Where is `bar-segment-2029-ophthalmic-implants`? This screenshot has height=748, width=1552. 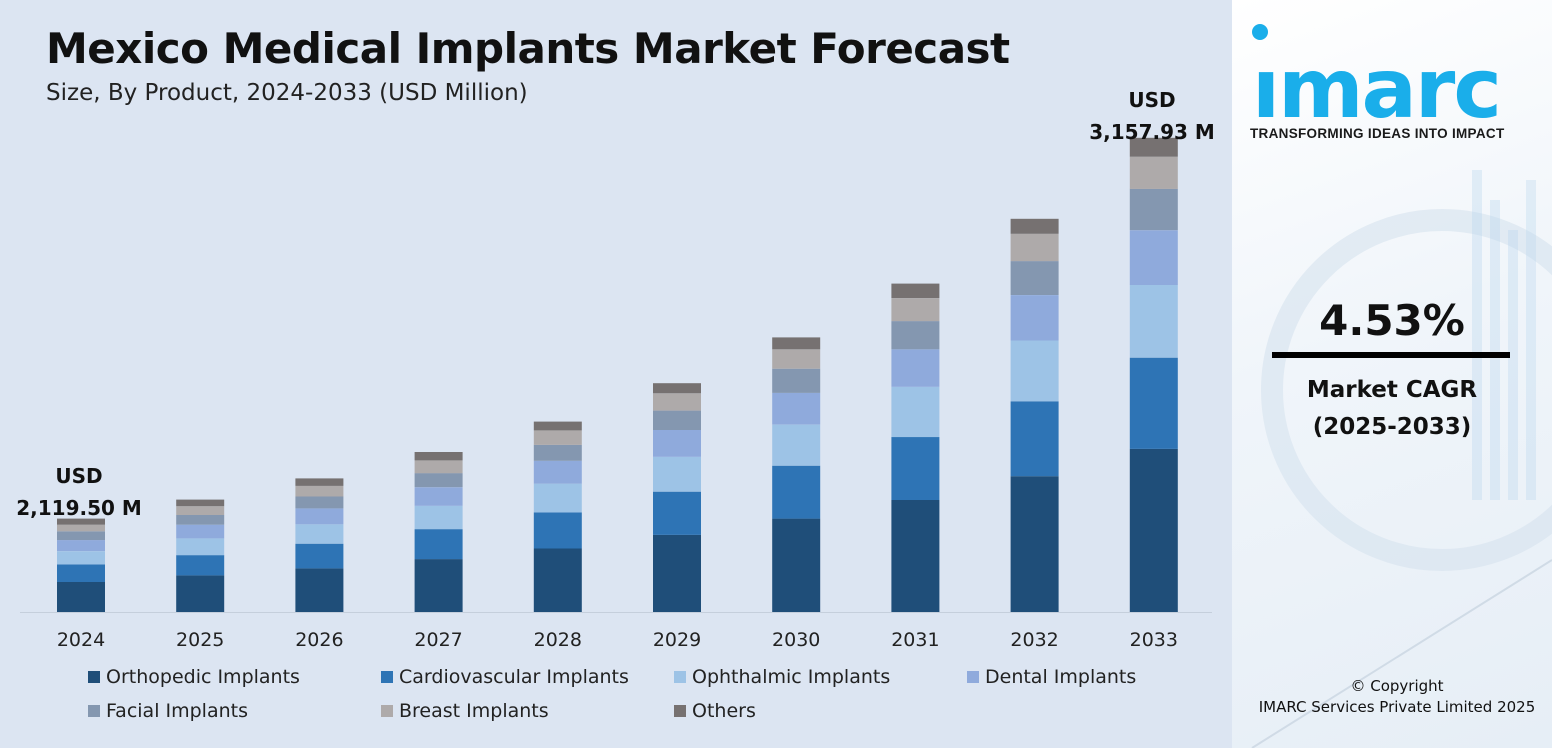
bar-segment-2029-ophthalmic-implants is located at coordinates (677, 474).